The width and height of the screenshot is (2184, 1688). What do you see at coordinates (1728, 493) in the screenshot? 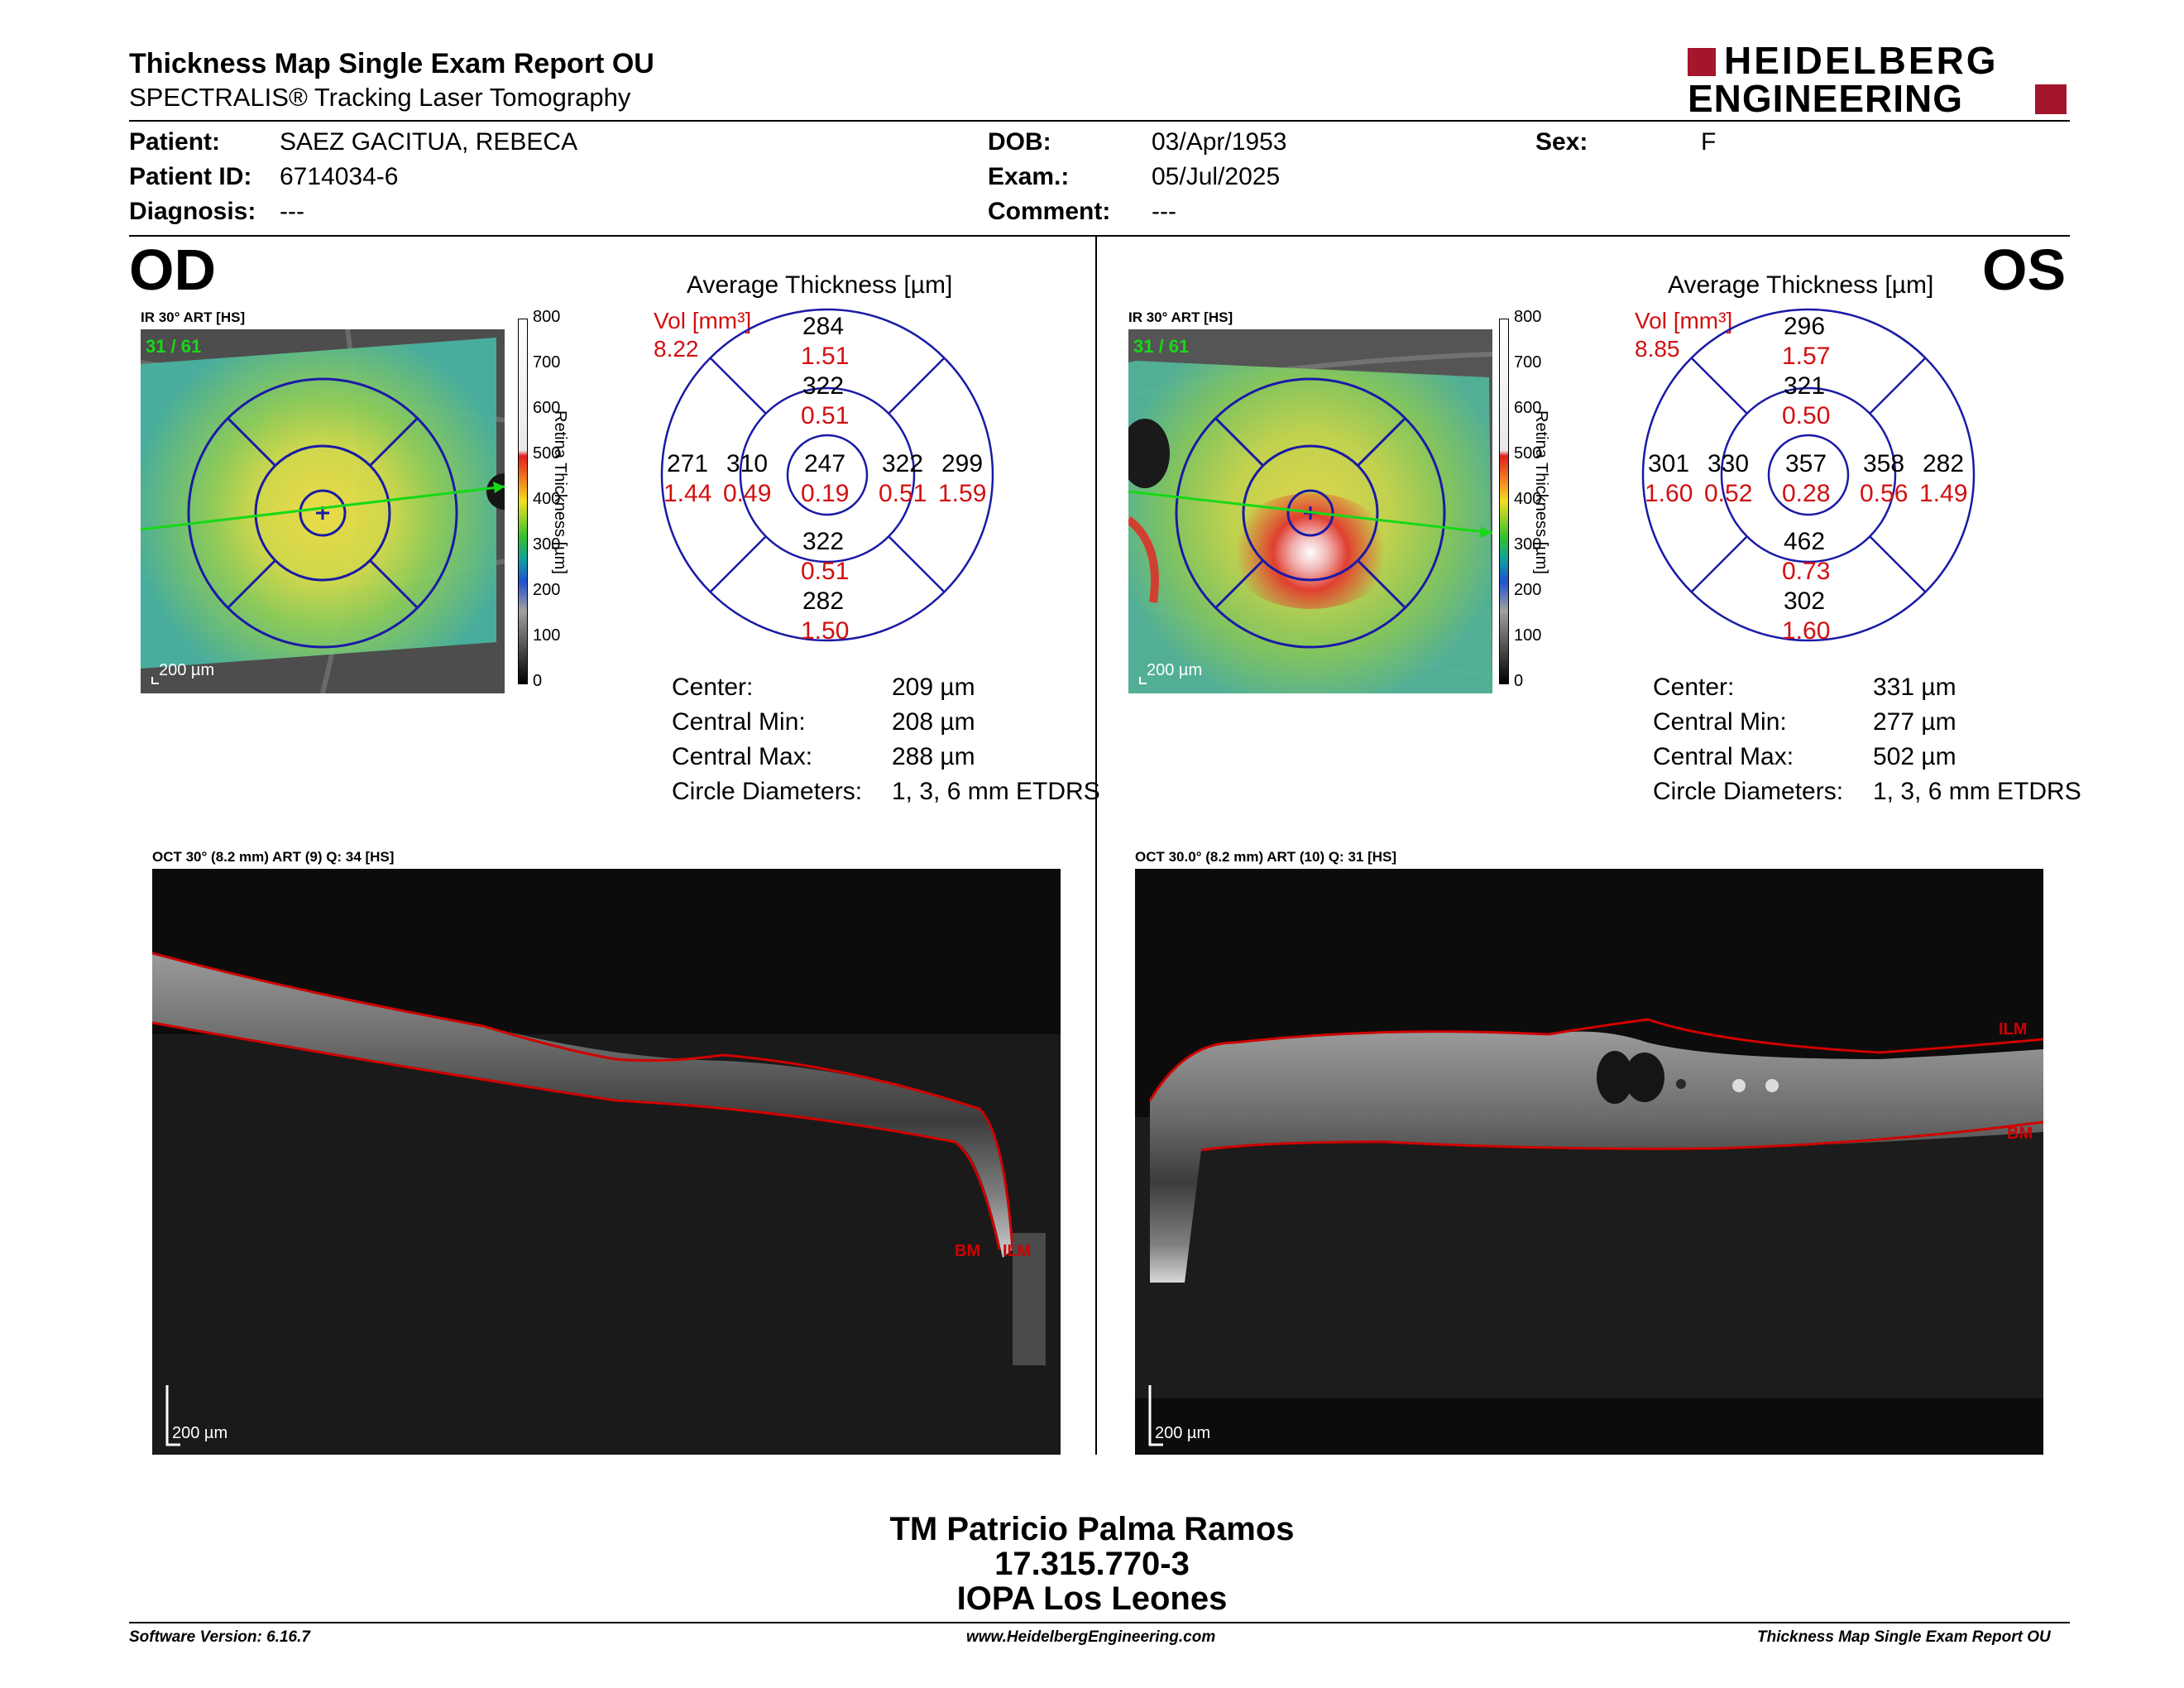
I see `os-nasal-inner-vol: 0.52` at bounding box center [1728, 493].